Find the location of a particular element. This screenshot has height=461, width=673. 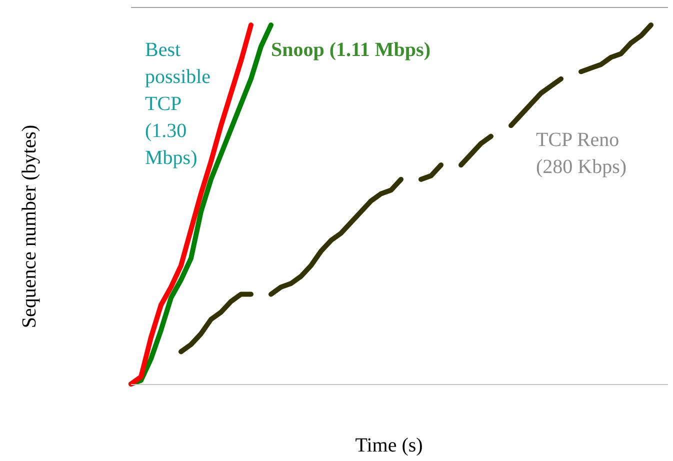

series-label: Snoop (1.11 Mbps) is located at coordinates (350, 50).